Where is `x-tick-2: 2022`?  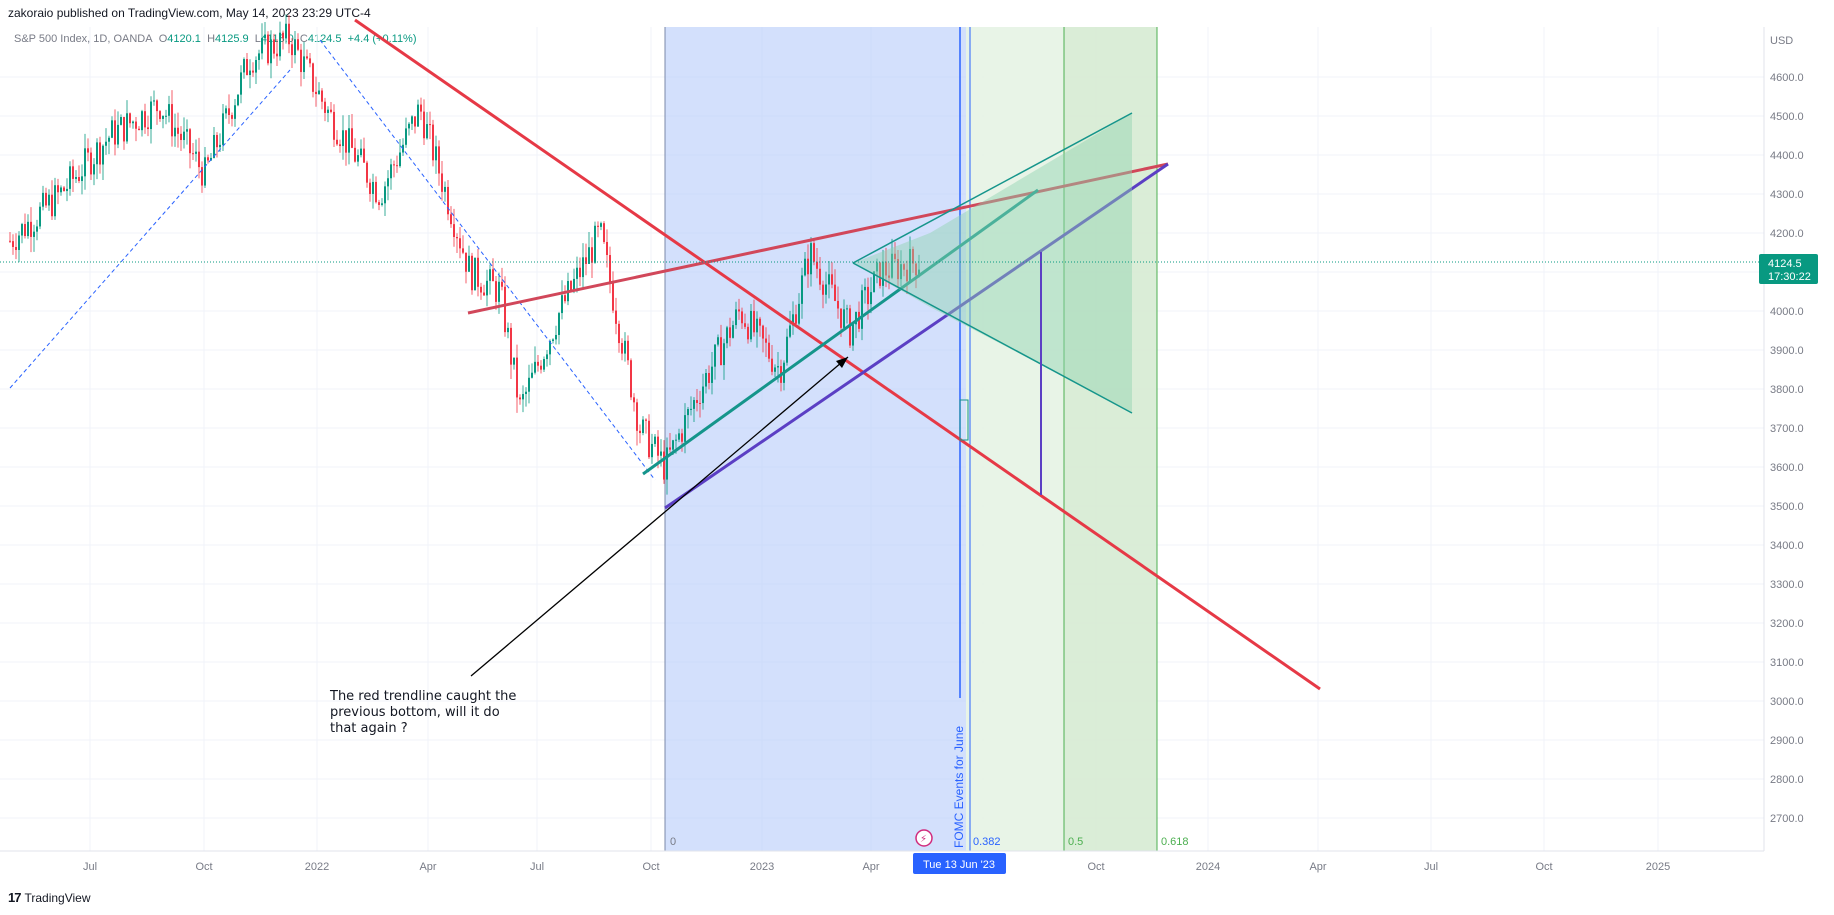
x-tick-2: 2022 is located at coordinates (317, 867).